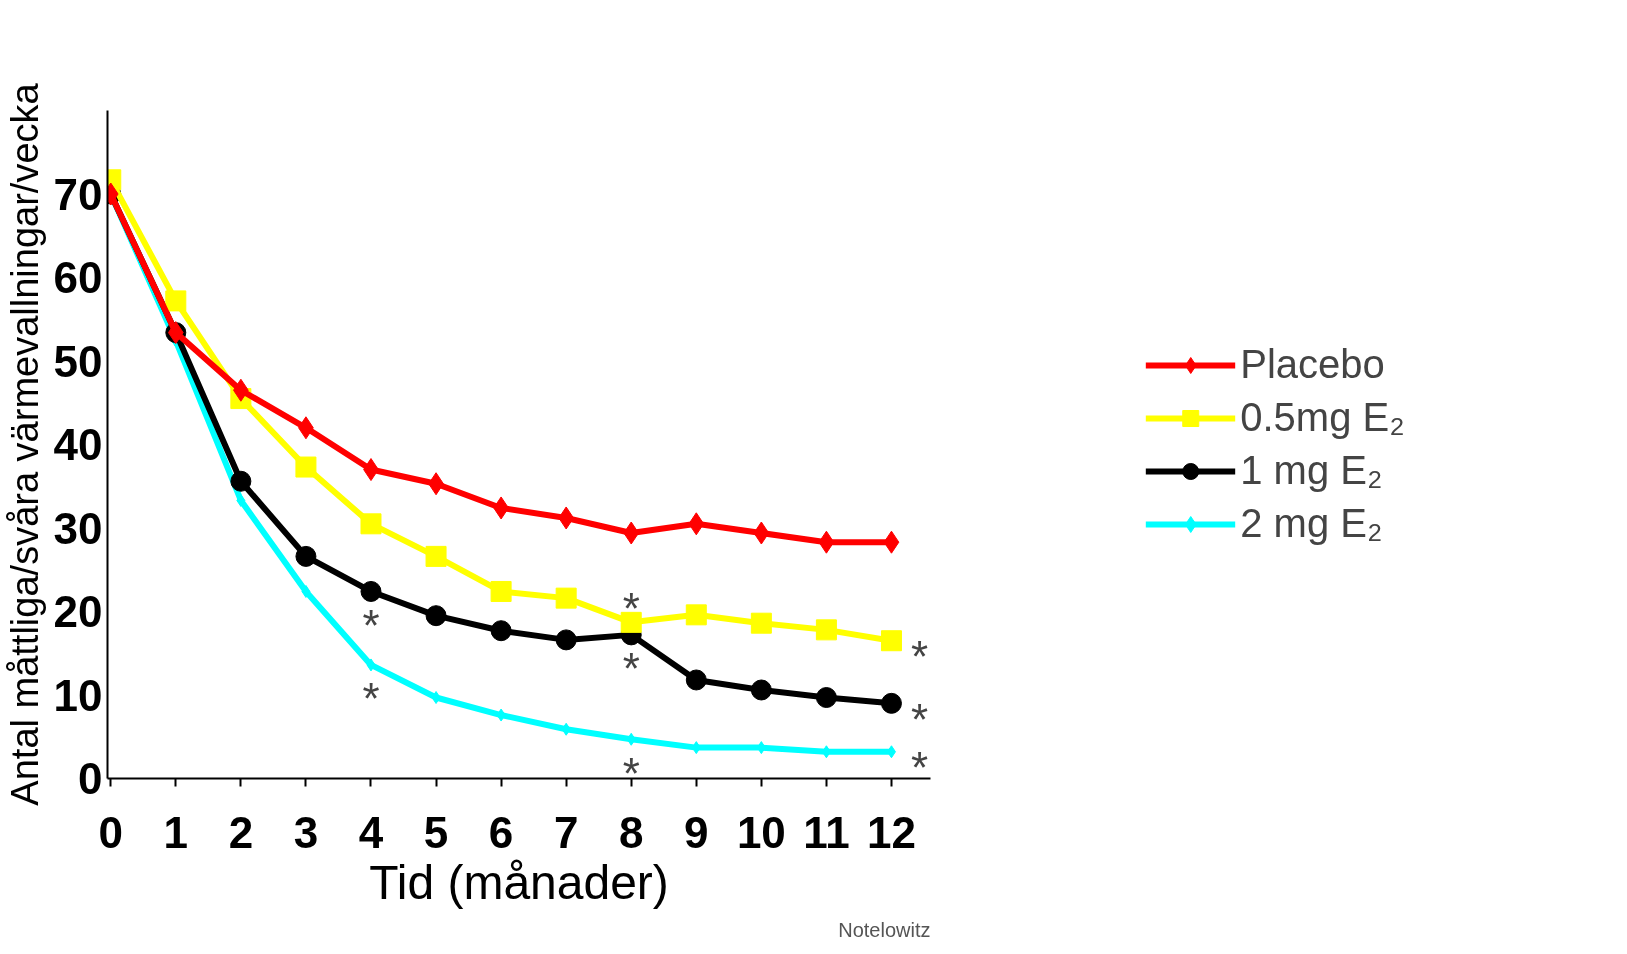 This screenshot has width=1627, height=954. I want to click on y-tick-label: 70, so click(78, 194).